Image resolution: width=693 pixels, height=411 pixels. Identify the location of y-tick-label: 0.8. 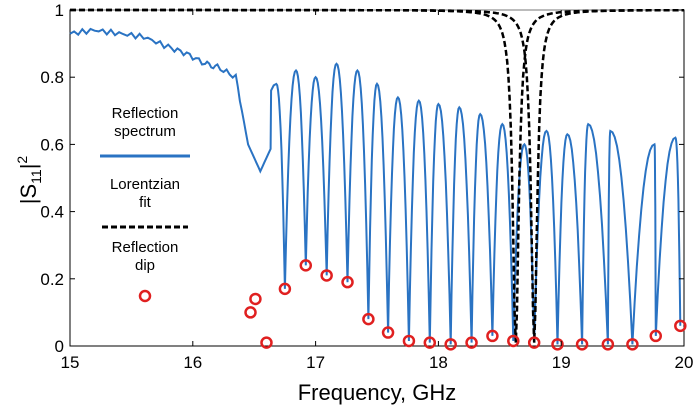
(52, 77).